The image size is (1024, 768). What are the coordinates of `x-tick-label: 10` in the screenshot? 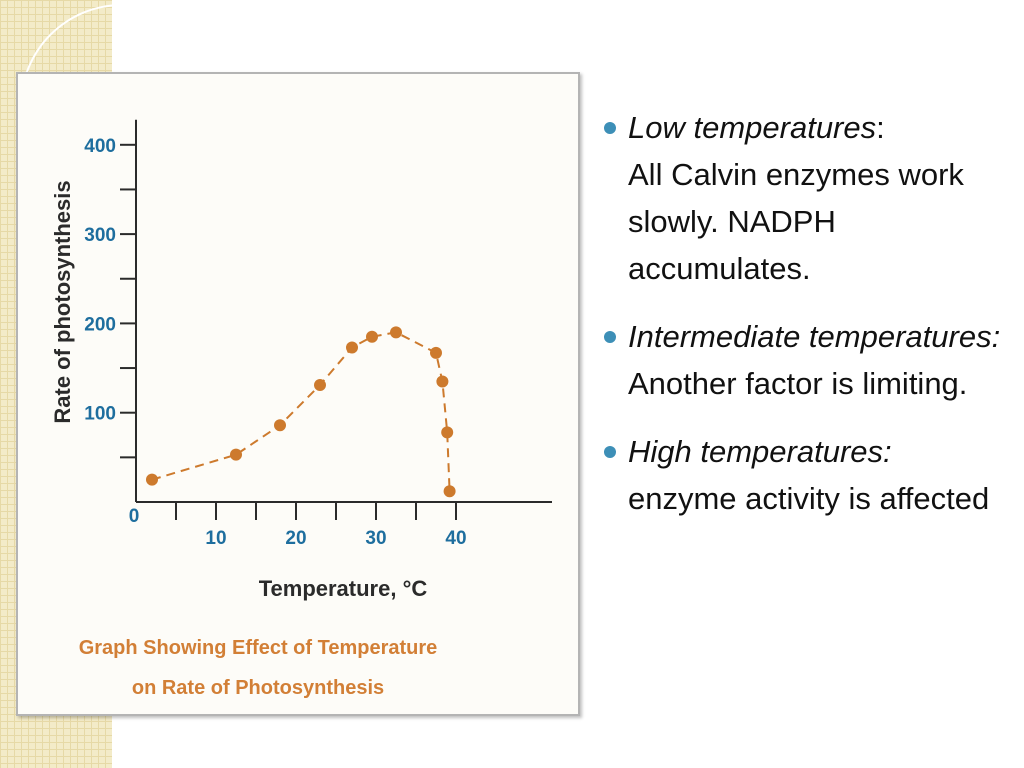 It's located at (215, 538).